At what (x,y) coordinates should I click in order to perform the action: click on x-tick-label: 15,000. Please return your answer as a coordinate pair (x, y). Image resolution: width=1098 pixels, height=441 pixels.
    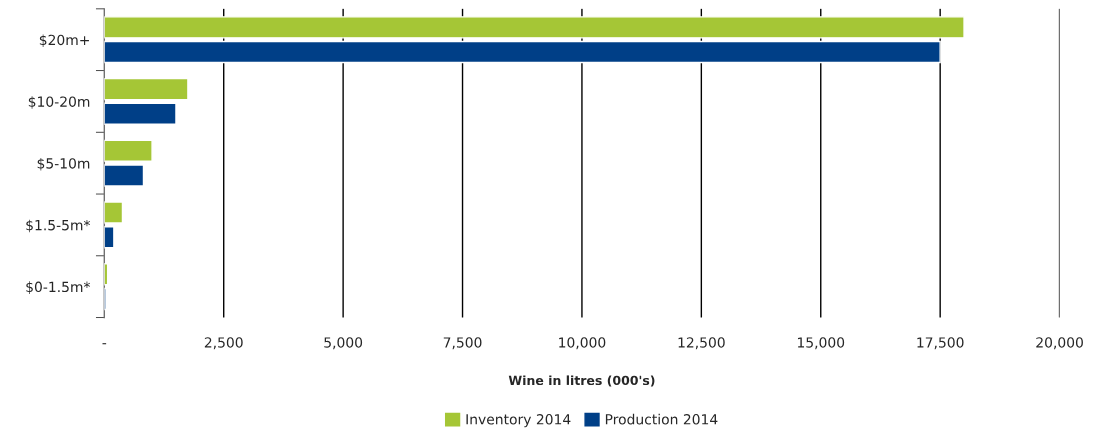
    Looking at the image, I should click on (821, 343).